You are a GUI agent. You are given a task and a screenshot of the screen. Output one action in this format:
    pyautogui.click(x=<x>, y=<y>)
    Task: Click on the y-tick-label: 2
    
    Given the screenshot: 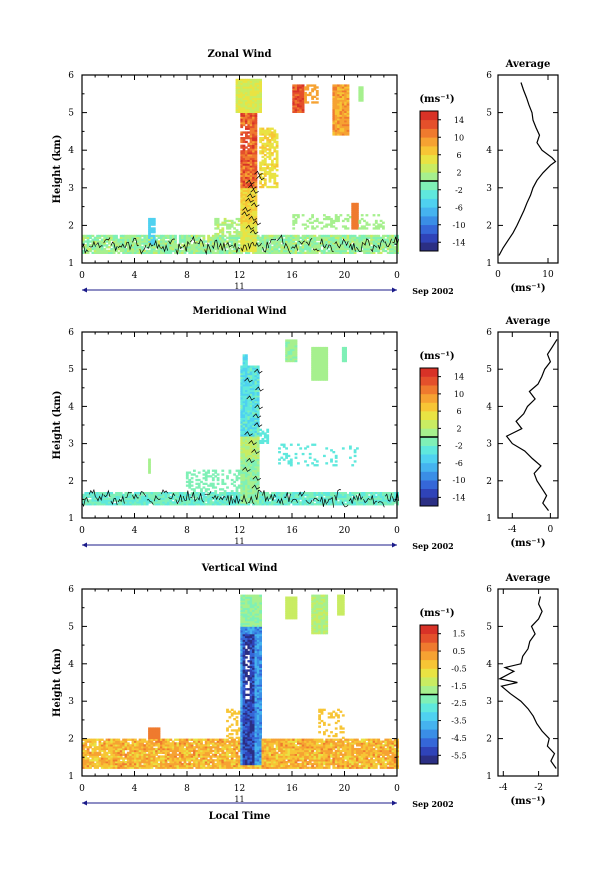 What is the action you would take?
    pyautogui.click(x=71, y=226)
    